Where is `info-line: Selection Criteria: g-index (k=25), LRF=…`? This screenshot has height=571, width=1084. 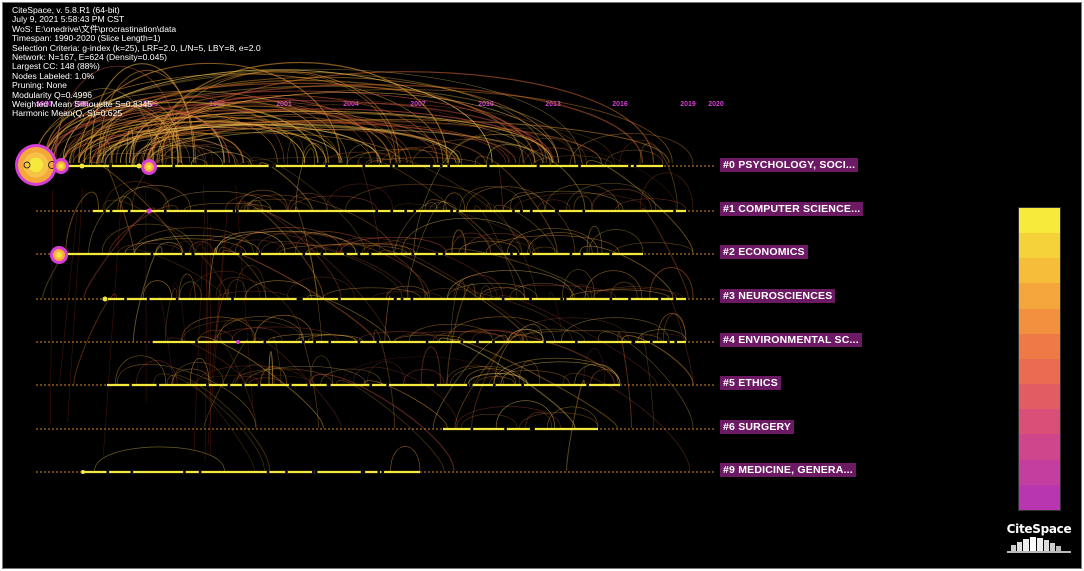
info-line: Selection Criteria: g-index (k=25), LRF=… is located at coordinates (136, 47).